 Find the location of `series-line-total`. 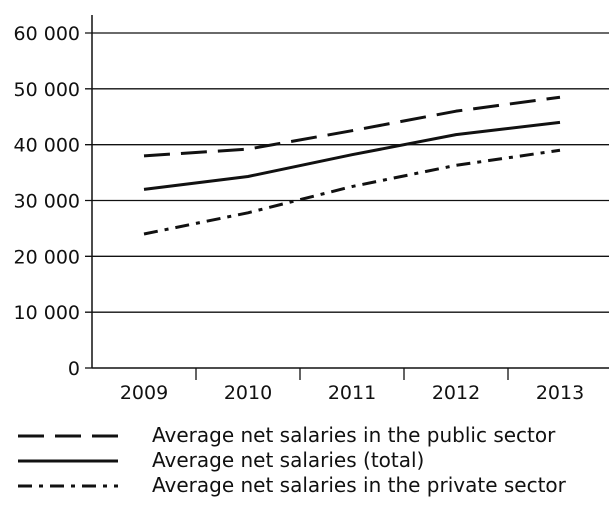

series-line-total is located at coordinates (352, 155).